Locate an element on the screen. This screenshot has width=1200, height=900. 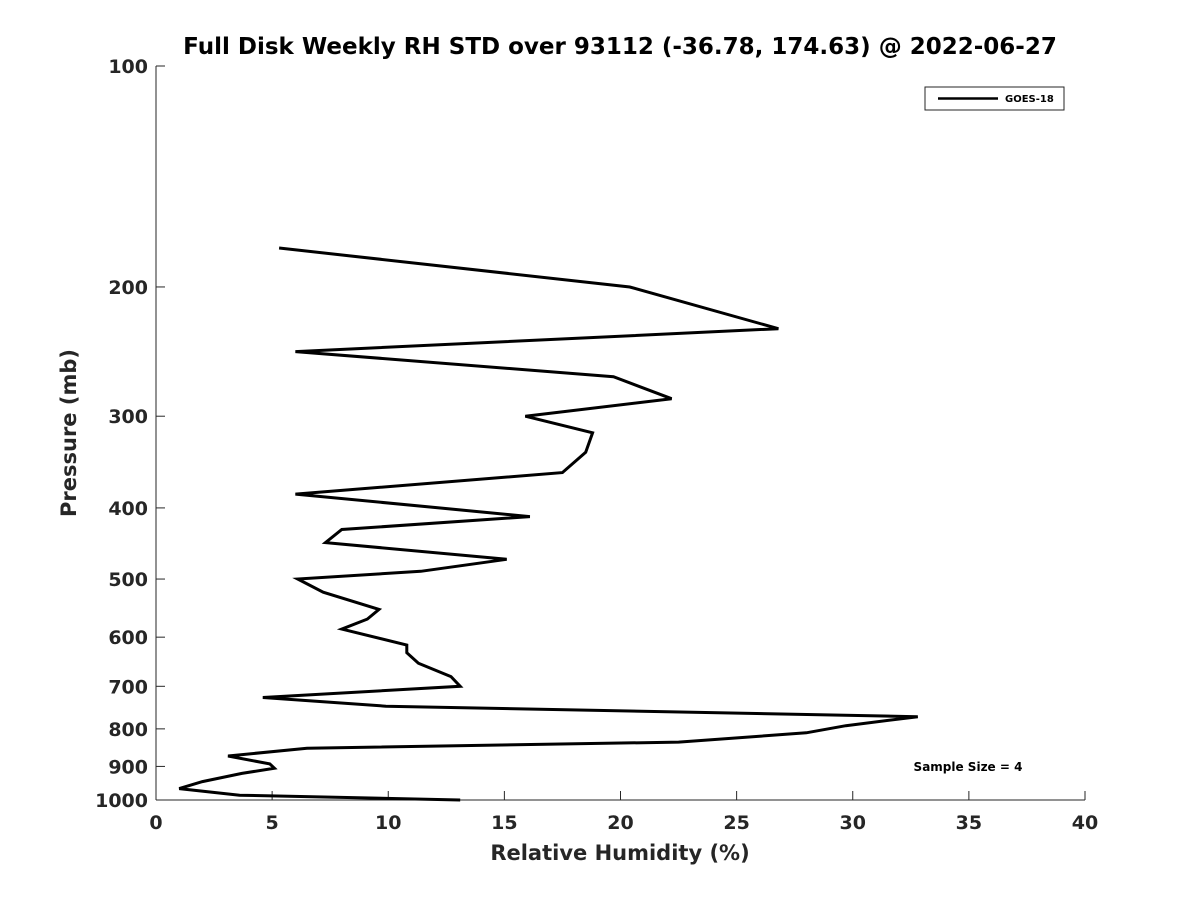
y-tick-label: 300 is located at coordinates (128, 417).